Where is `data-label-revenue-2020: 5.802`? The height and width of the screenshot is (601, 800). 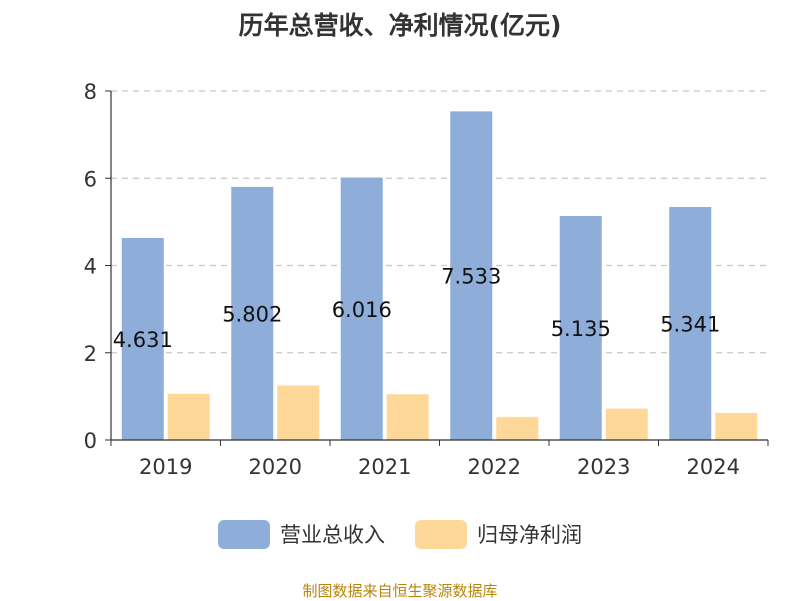 data-label-revenue-2020: 5.802 is located at coordinates (252, 314).